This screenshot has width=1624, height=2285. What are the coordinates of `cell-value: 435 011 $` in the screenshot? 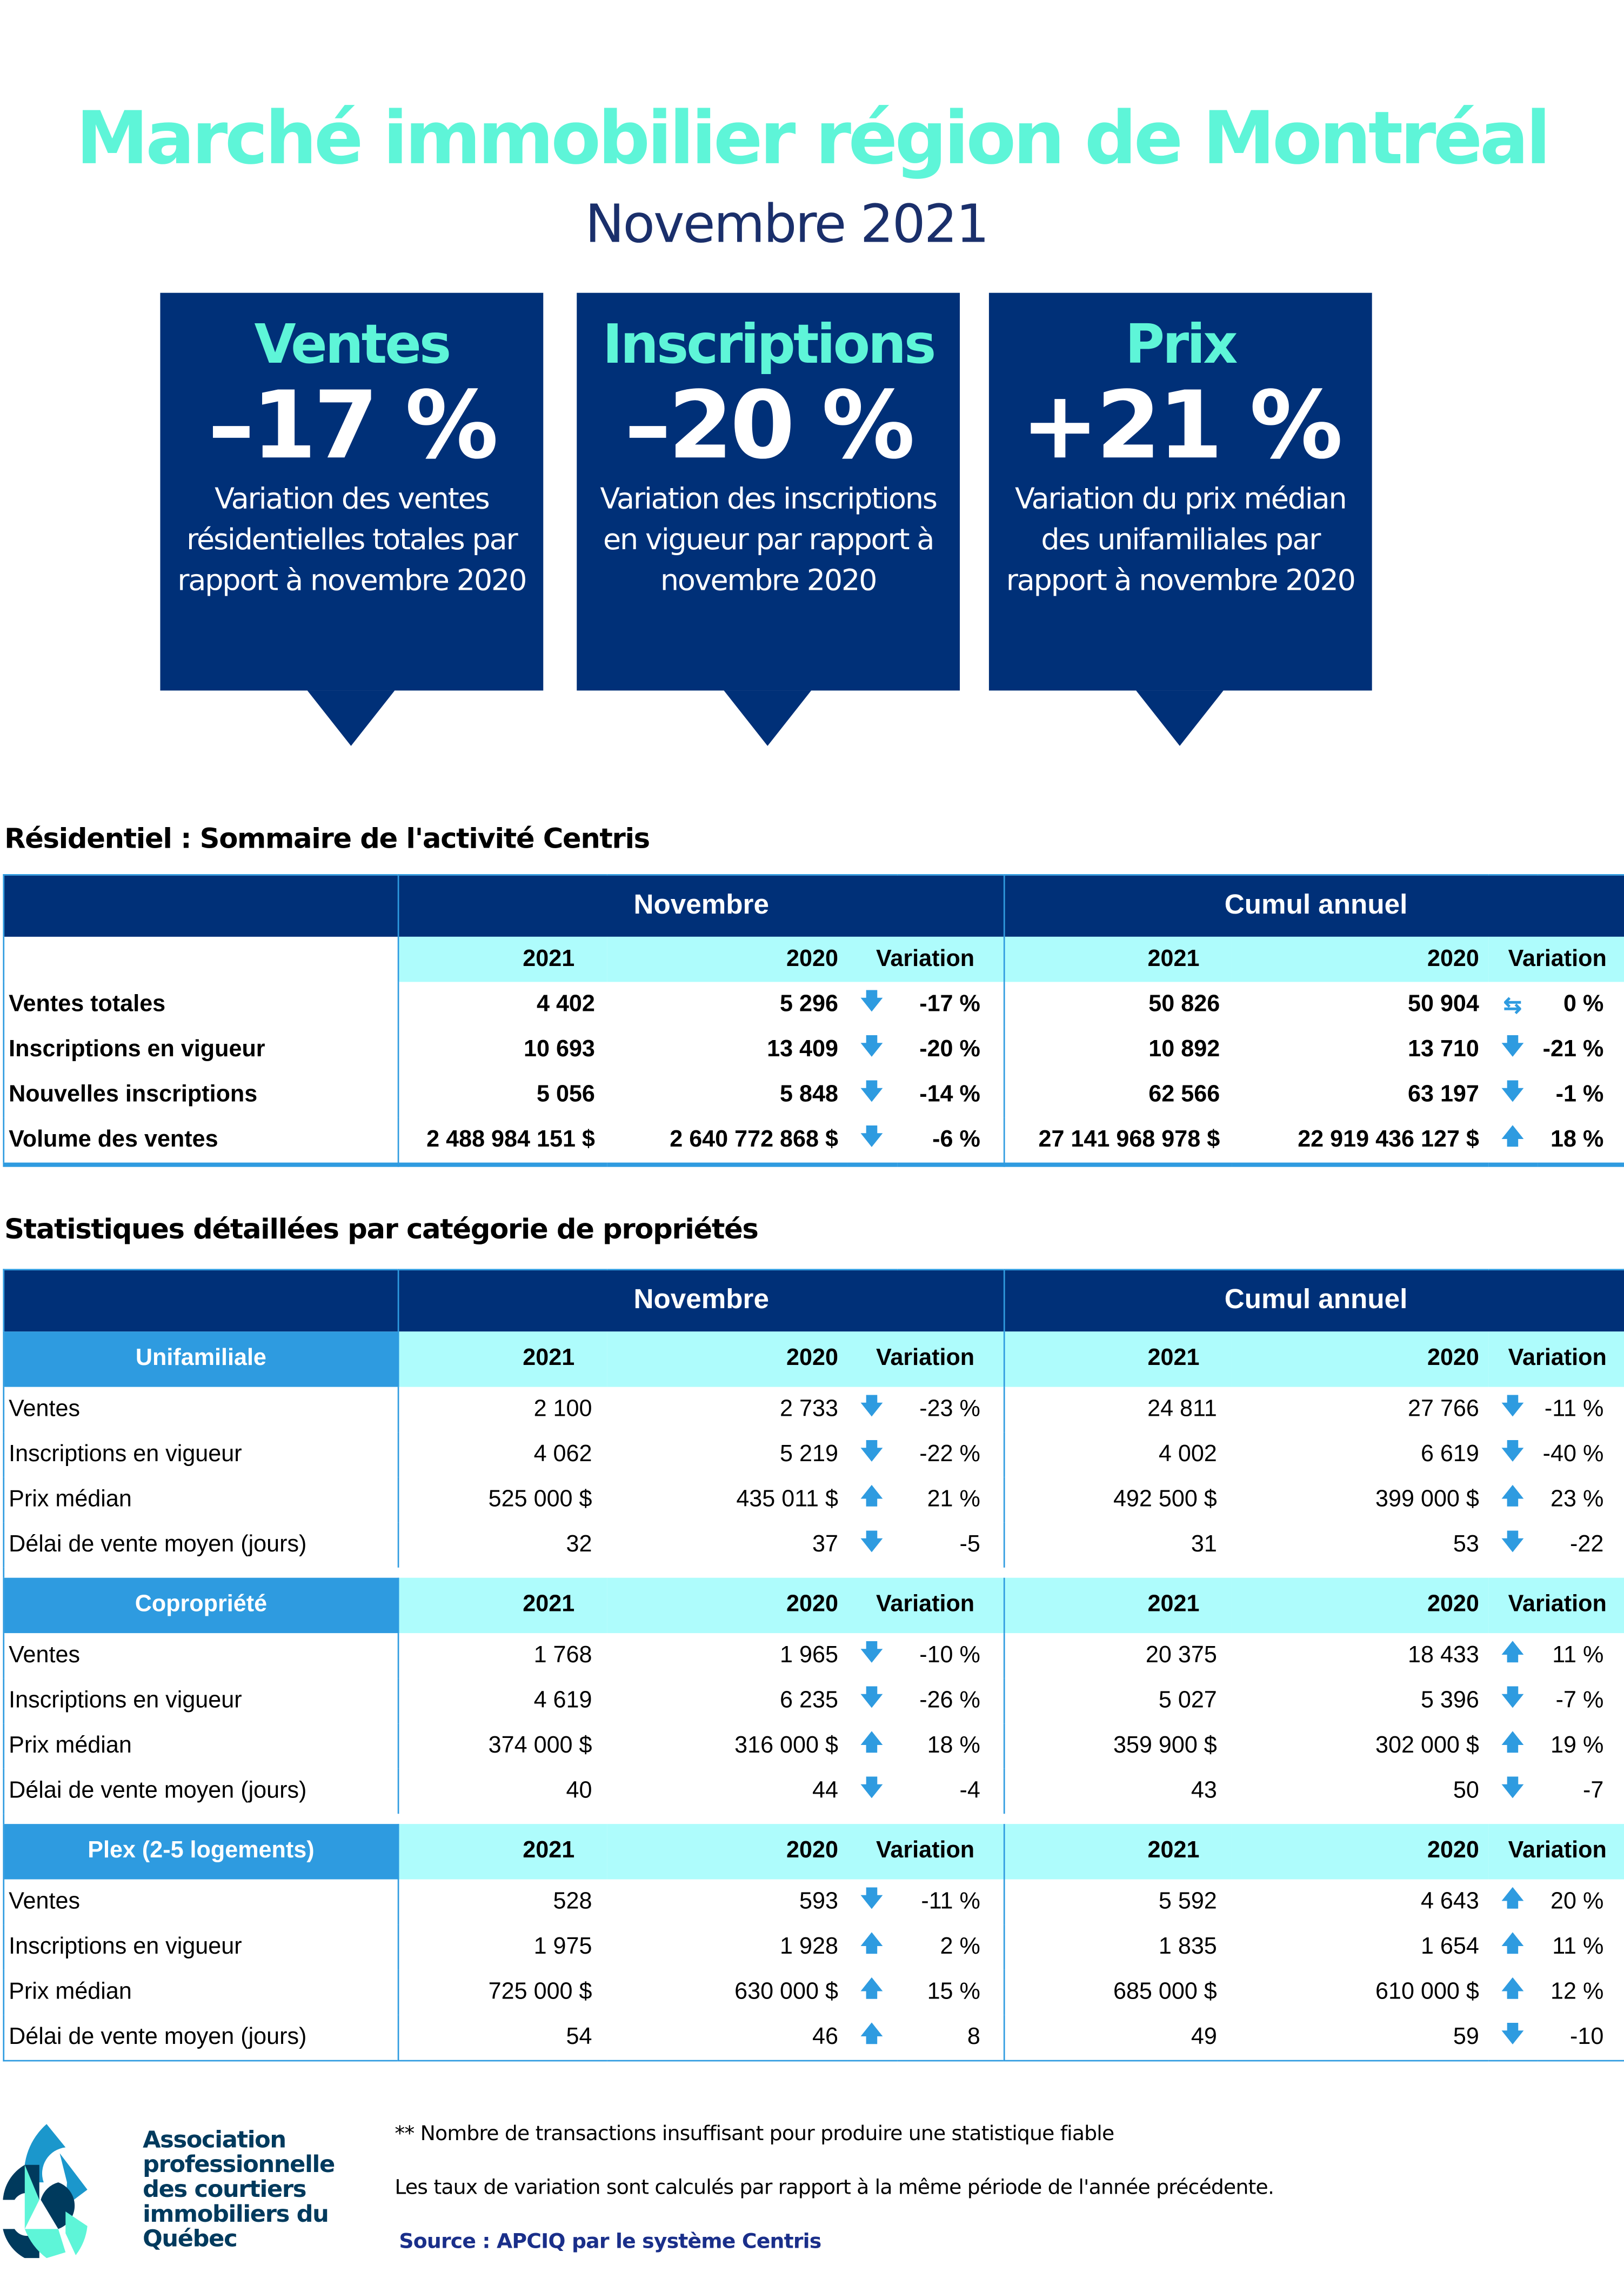 It's located at (787, 1499).